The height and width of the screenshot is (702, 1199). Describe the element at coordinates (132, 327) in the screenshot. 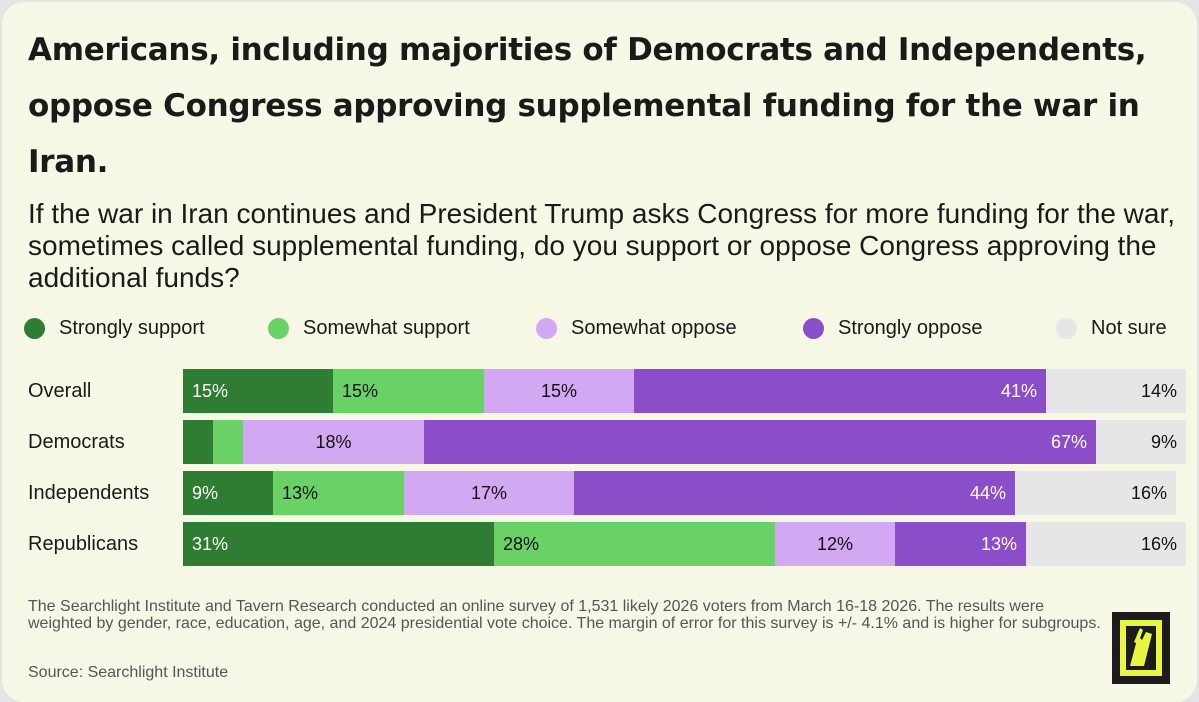

I see `legend-label-strongly-support: Strongly support` at that location.